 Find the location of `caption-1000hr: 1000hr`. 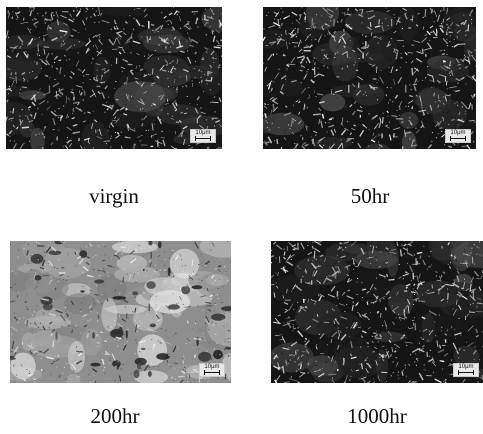

caption-1000hr: 1000hr is located at coordinates (377, 416).